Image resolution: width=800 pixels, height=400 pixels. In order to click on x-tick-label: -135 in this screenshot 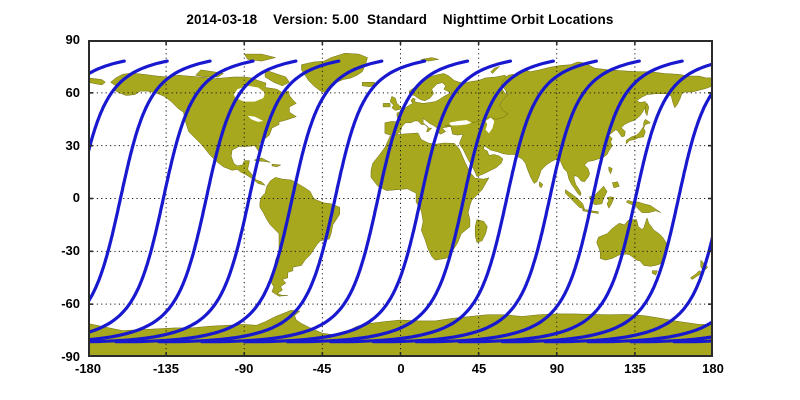, I will do `click(166, 368)`.